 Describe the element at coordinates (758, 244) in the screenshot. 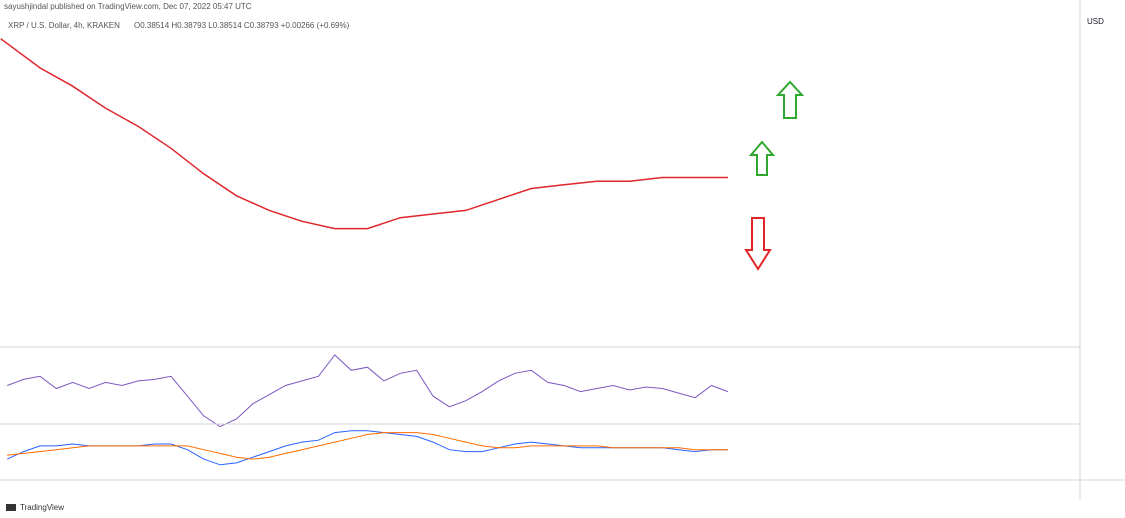

I see `down-arrow` at that location.